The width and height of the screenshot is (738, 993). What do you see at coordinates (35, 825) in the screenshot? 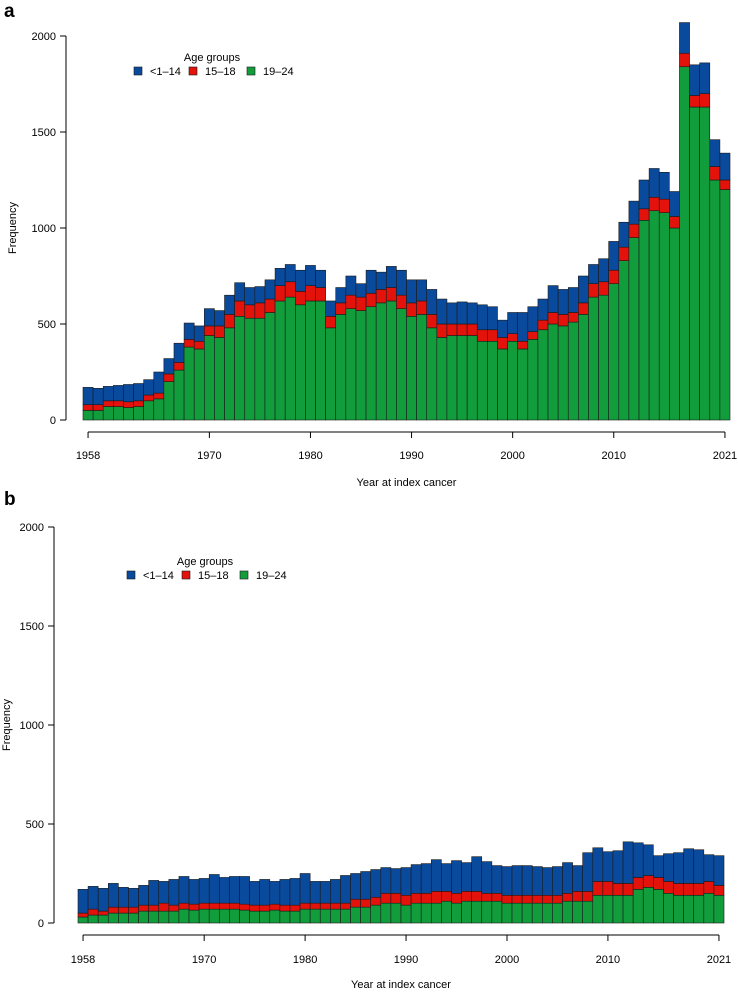
I see `y-tick-label: 500` at bounding box center [35, 825].